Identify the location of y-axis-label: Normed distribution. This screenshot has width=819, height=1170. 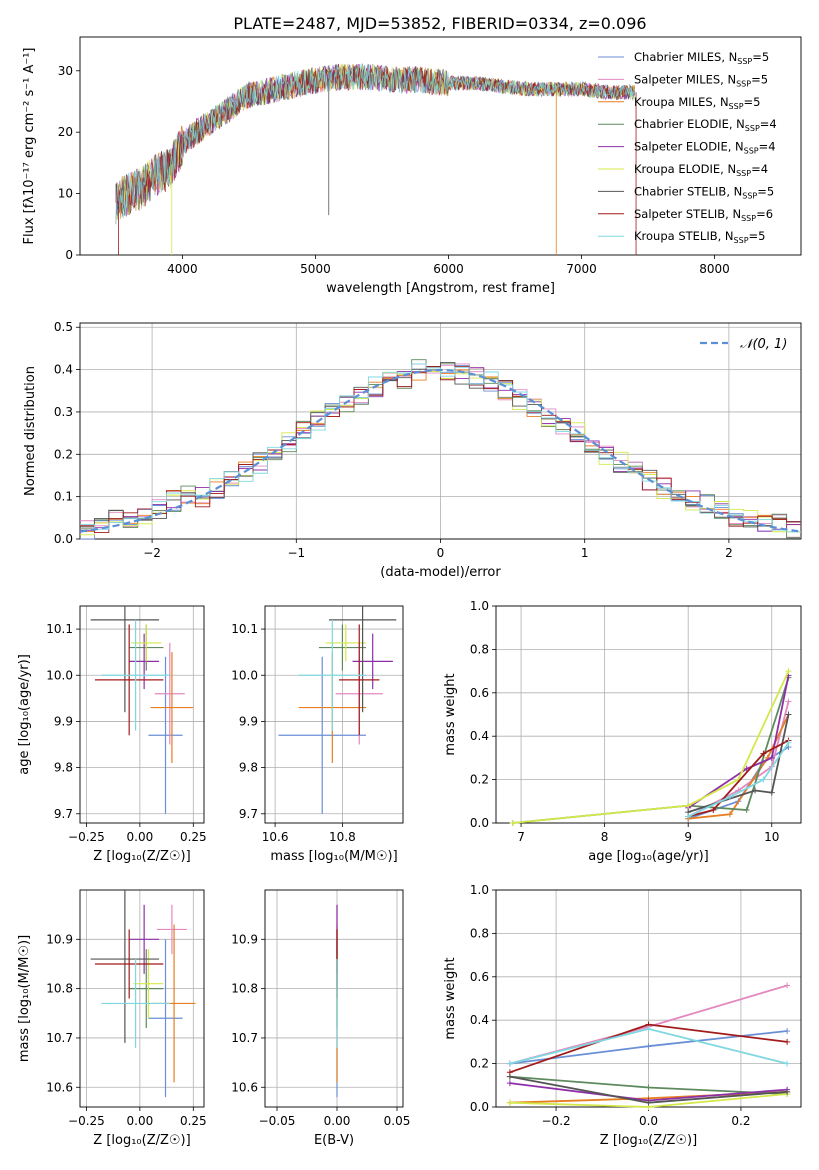
(30, 431).